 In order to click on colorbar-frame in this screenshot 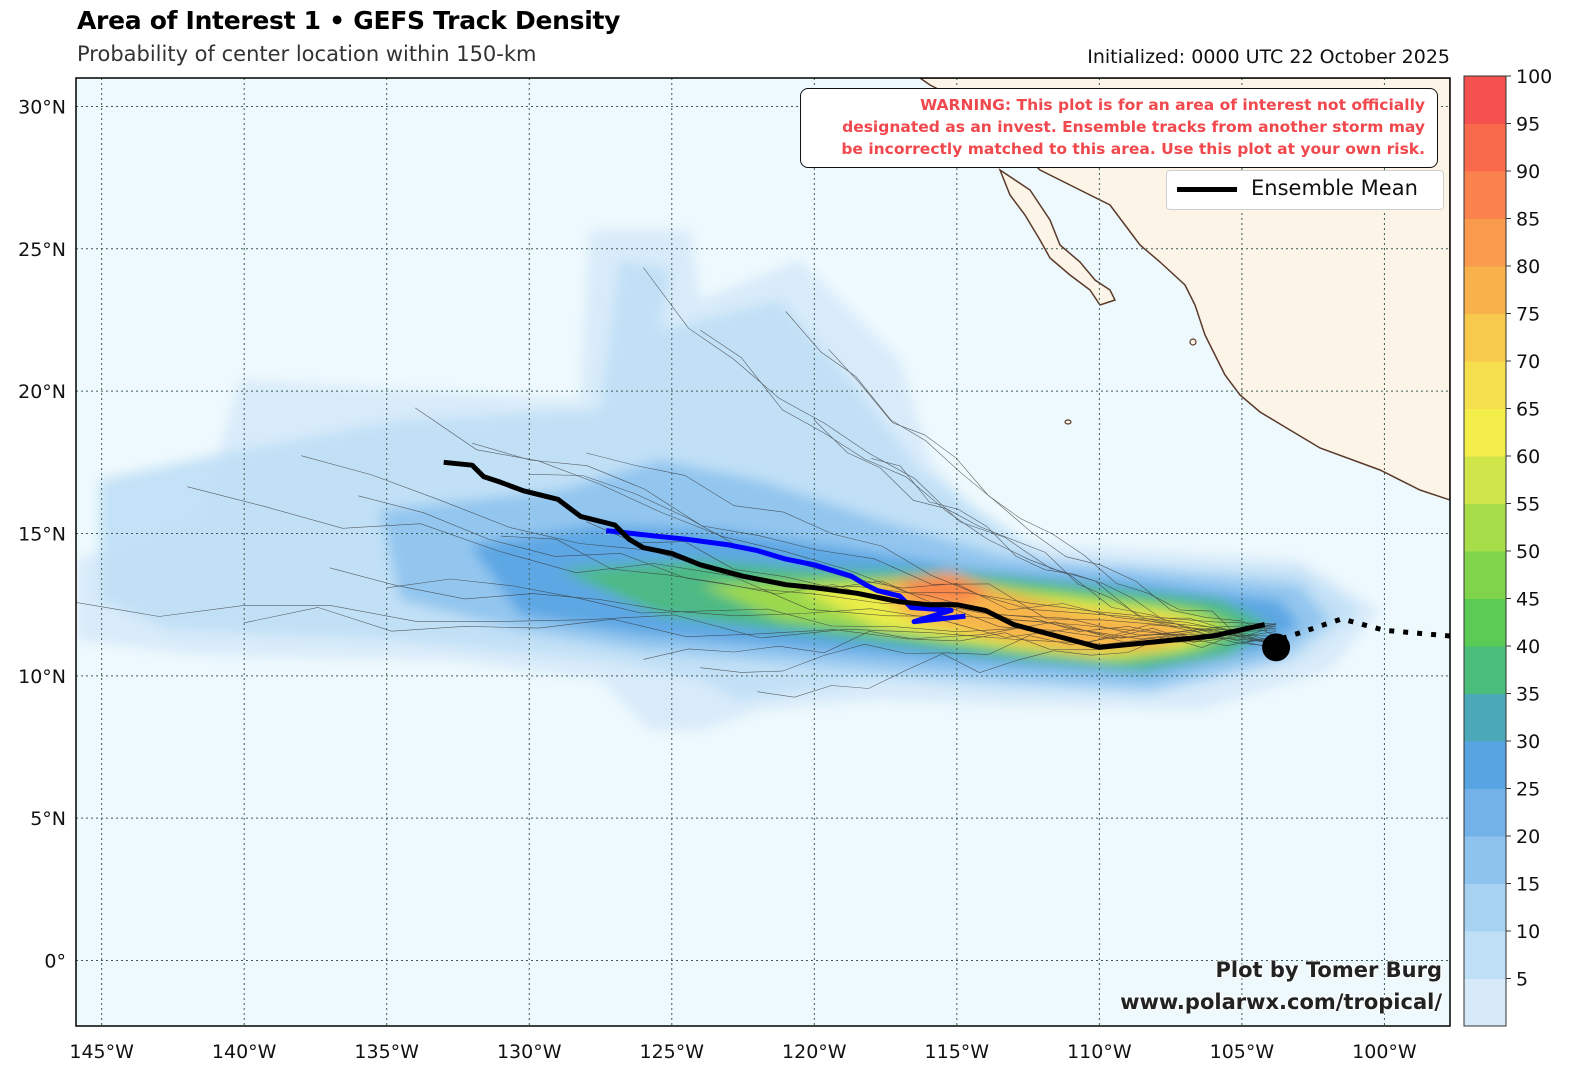, I will do `click(1485, 551)`.